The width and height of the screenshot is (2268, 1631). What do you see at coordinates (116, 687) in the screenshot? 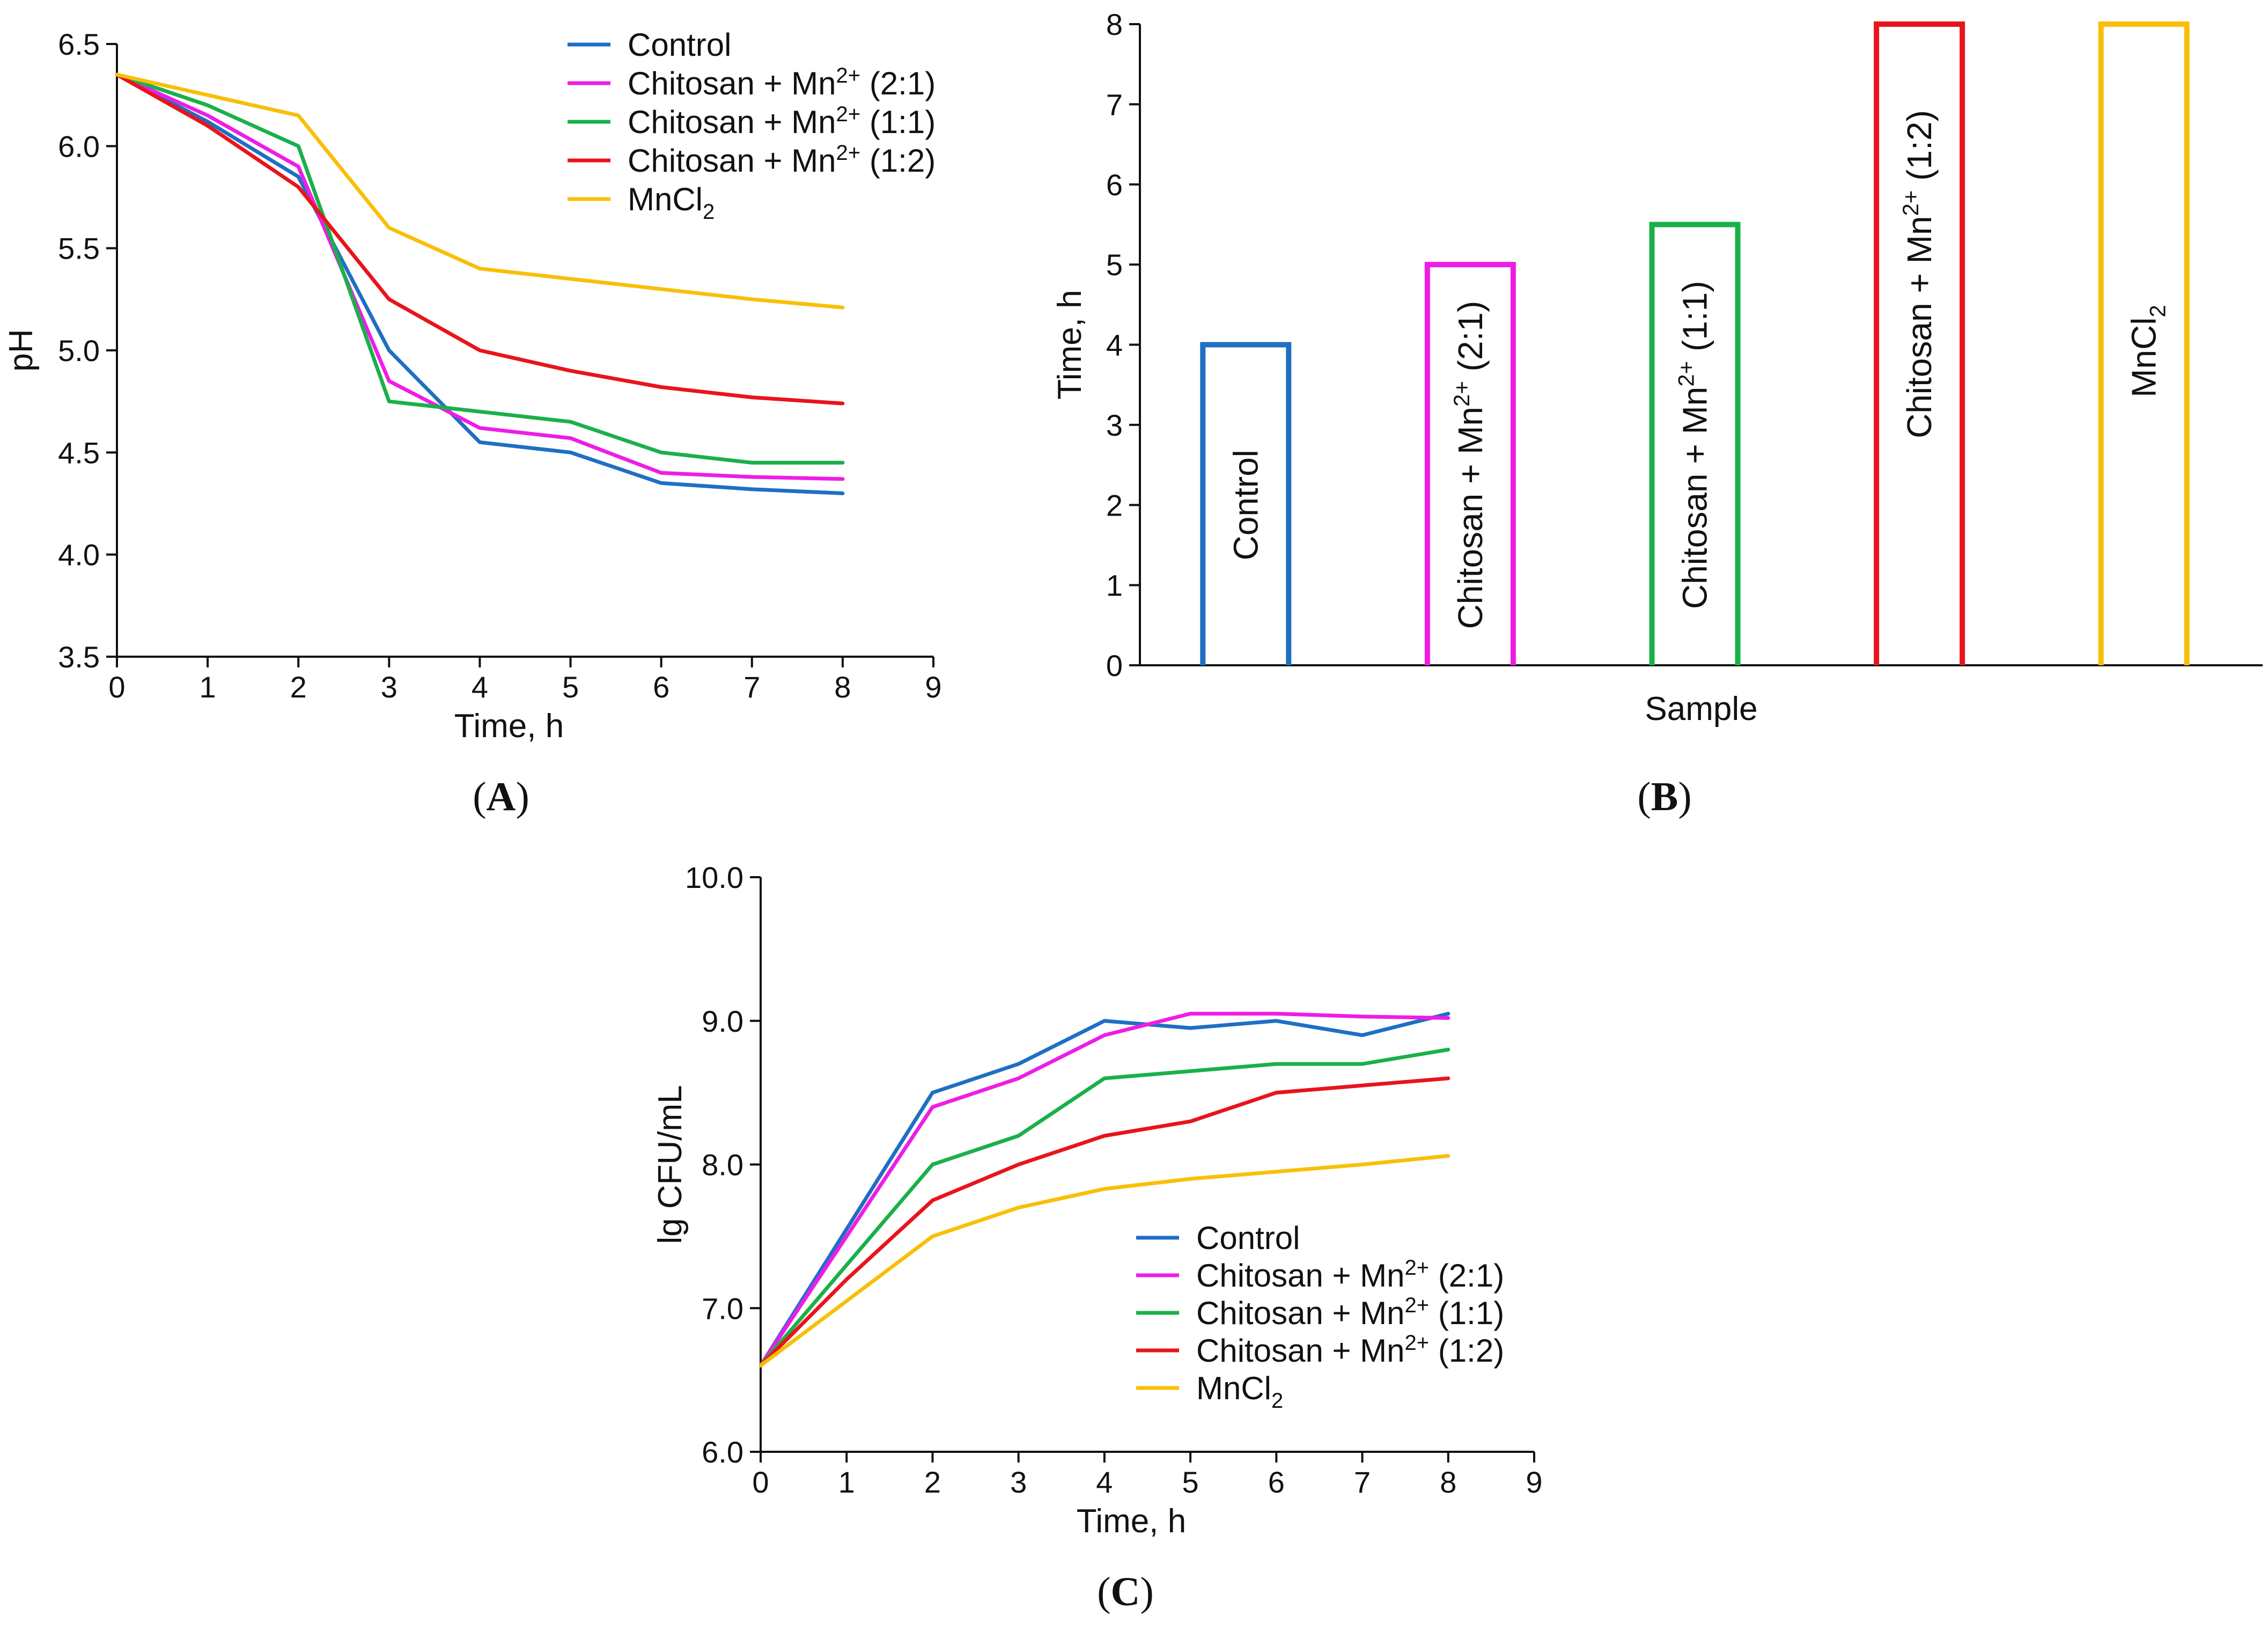
I see `x-tick-label: 0` at bounding box center [116, 687].